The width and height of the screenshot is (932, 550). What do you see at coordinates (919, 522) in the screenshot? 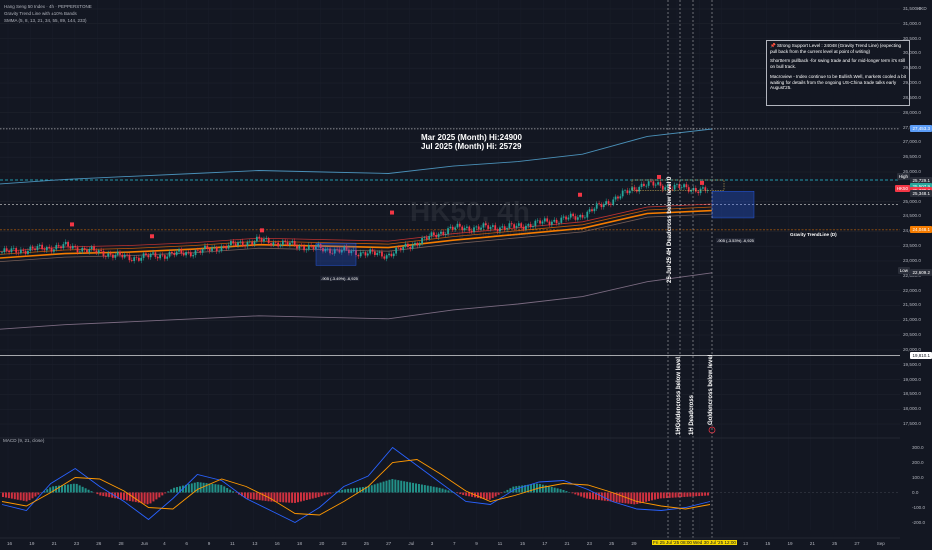
I see `macd-tick-label: -200.0` at bounding box center [919, 522].